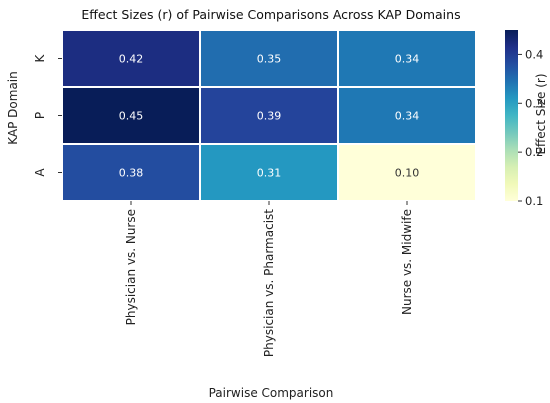  What do you see at coordinates (511, 115) in the screenshot?
I see `colorbar-gradient` at bounding box center [511, 115].